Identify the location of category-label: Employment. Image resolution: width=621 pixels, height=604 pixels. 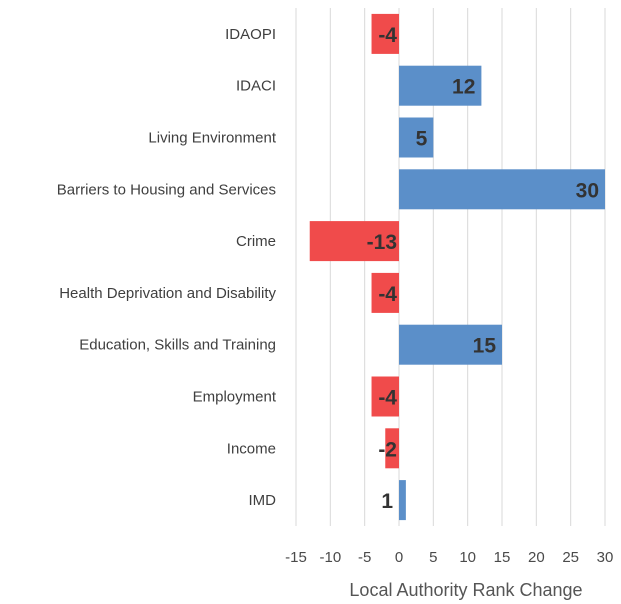
(235, 397).